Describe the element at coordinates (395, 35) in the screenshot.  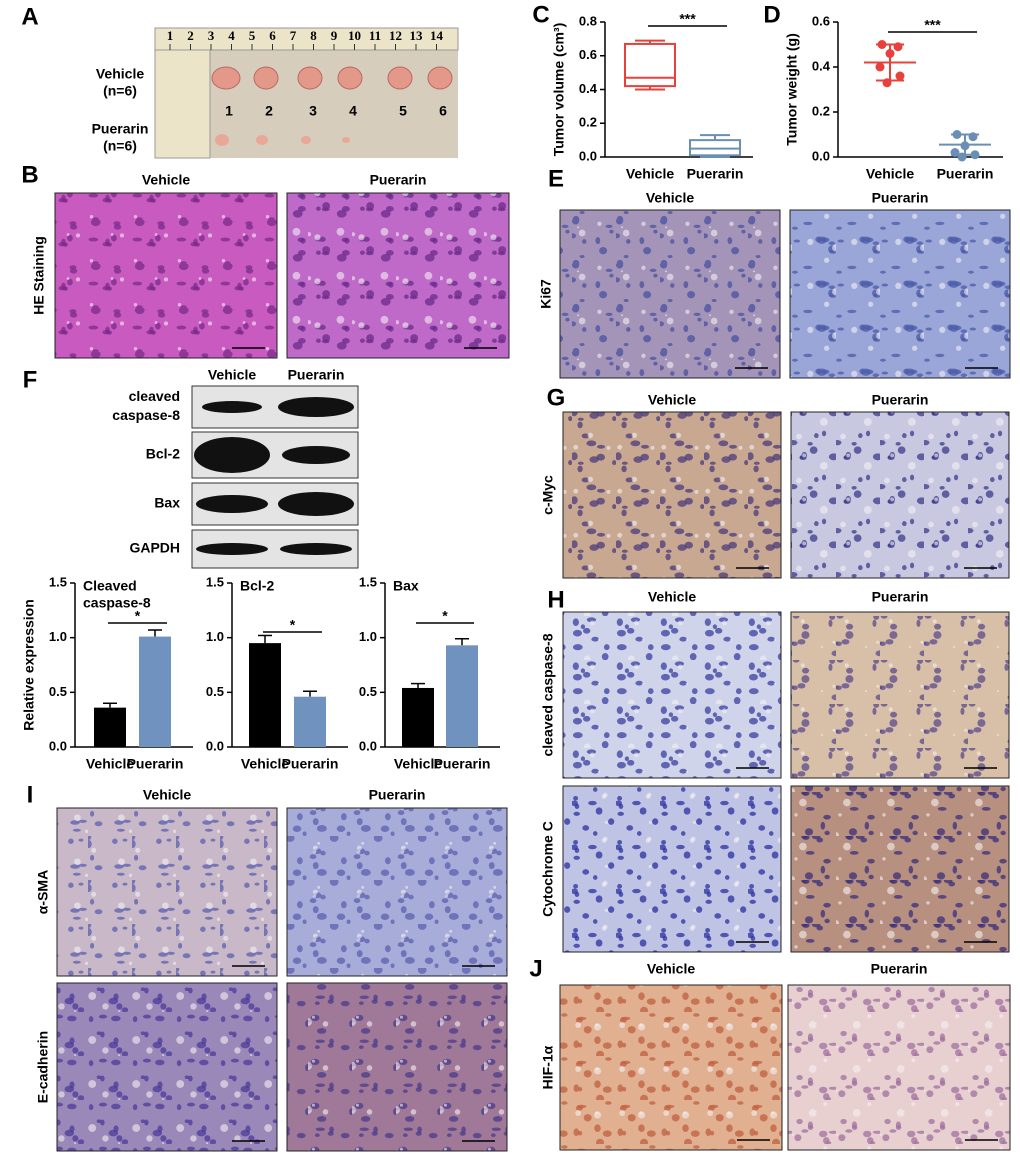
I see `ruler-number: 12` at that location.